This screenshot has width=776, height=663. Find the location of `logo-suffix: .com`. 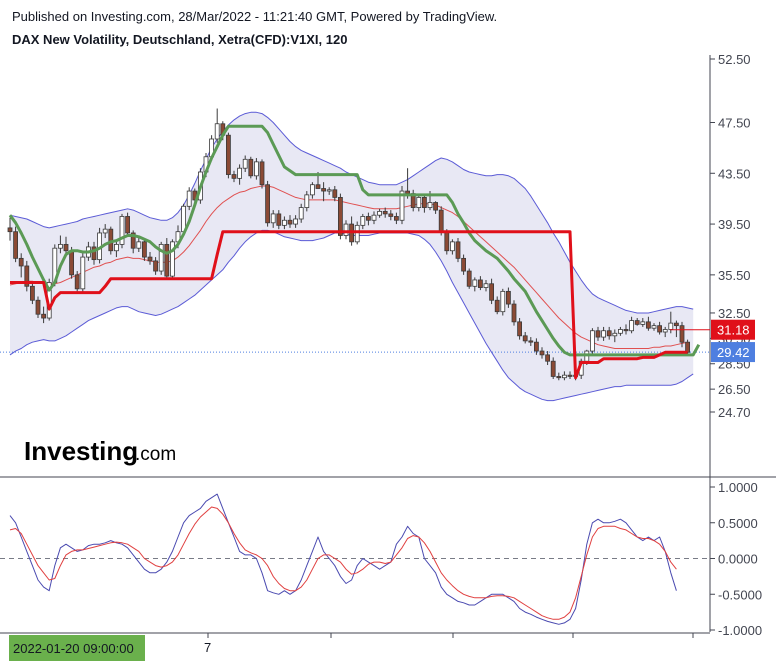

logo-suffix: .com is located at coordinates (155, 454).